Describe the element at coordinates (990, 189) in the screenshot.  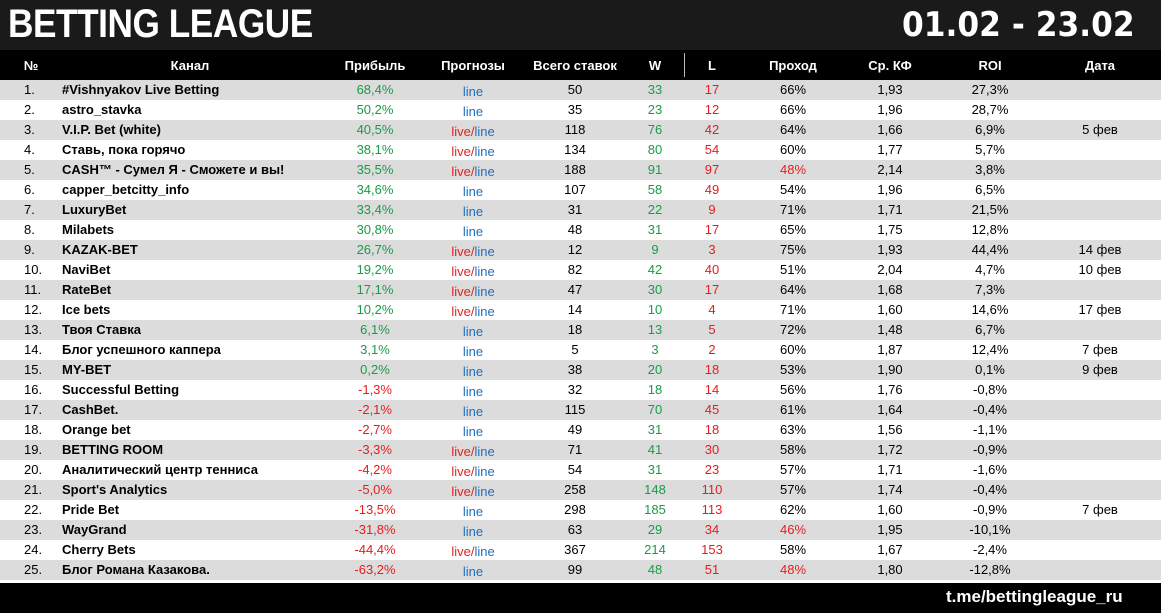
I see `cell-roi: 6,5%` at that location.